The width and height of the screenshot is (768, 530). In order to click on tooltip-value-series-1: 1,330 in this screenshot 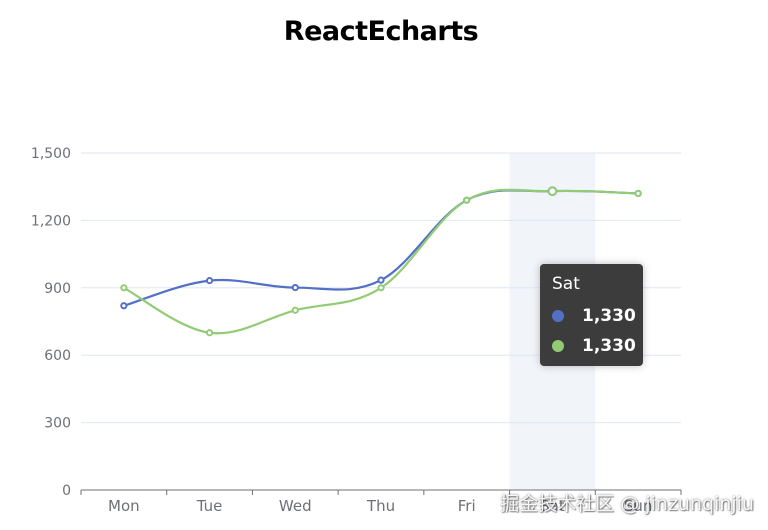, I will do `click(609, 316)`.